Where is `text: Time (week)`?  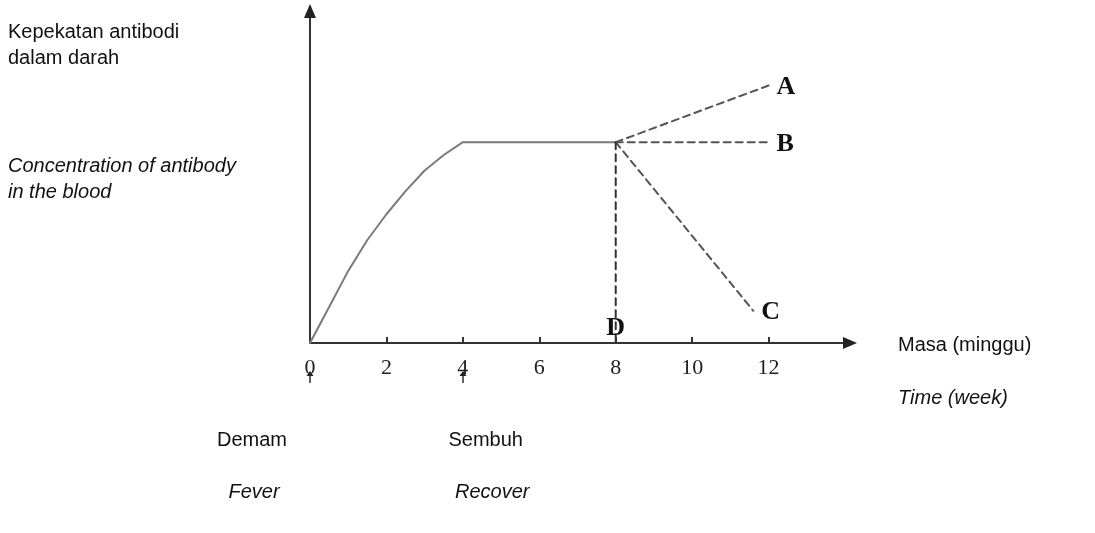 text: Time (week) is located at coordinates (953, 397).